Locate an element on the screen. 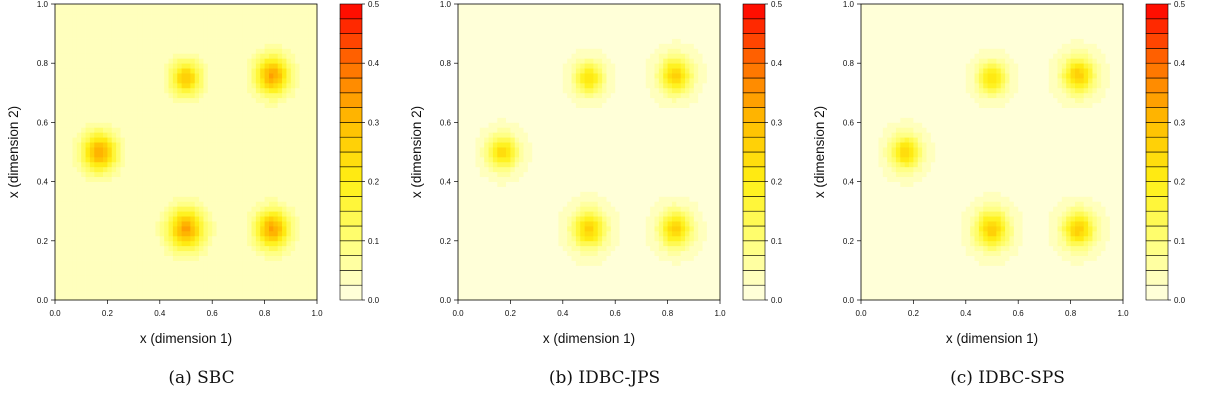 Image resolution: width=1209 pixels, height=406 pixels. colorbar-segment is located at coordinates (351, 278).